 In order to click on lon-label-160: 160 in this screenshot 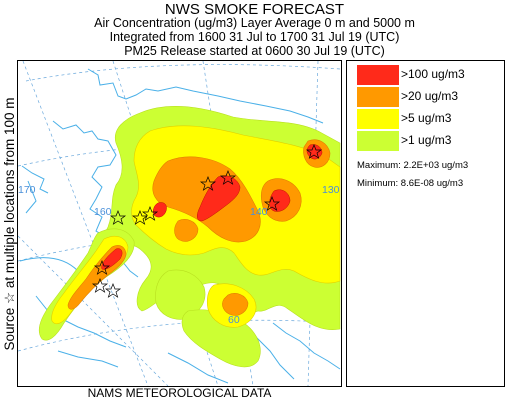, I will do `click(103, 212)`.